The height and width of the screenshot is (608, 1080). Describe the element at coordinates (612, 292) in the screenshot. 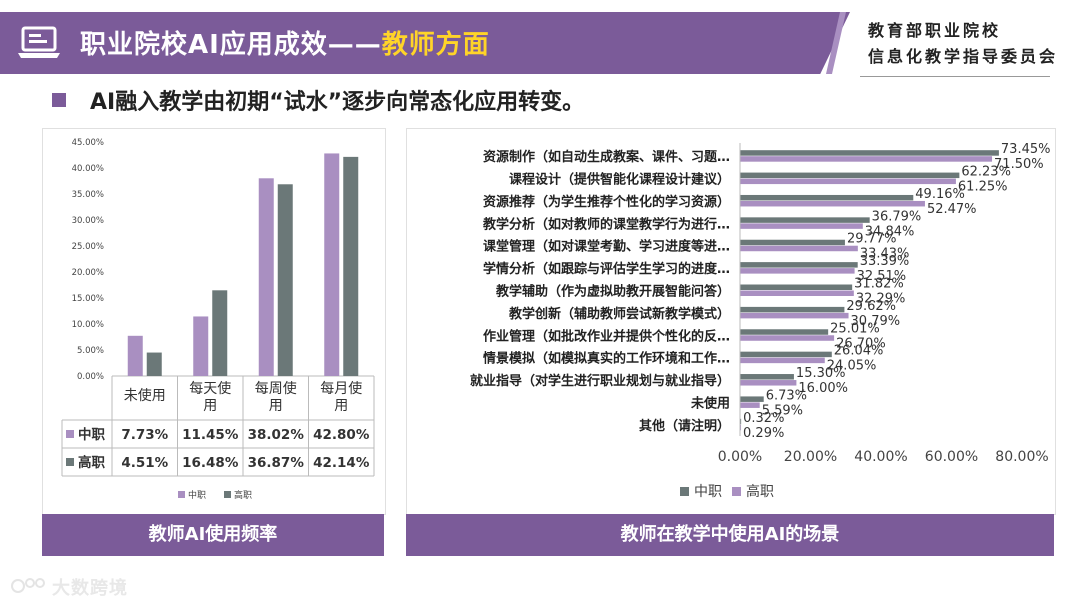

I see `y-category-label: 教学辅助（作为虚拟助教开展智能问答）` at that location.